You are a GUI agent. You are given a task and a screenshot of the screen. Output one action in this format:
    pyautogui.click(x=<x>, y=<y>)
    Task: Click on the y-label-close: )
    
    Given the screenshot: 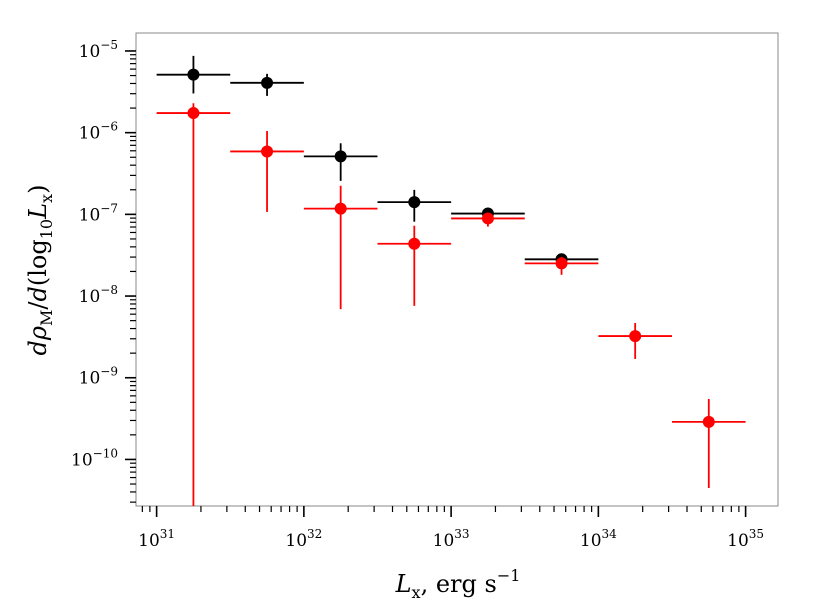 What is the action you would take?
    pyautogui.click(x=38, y=189)
    